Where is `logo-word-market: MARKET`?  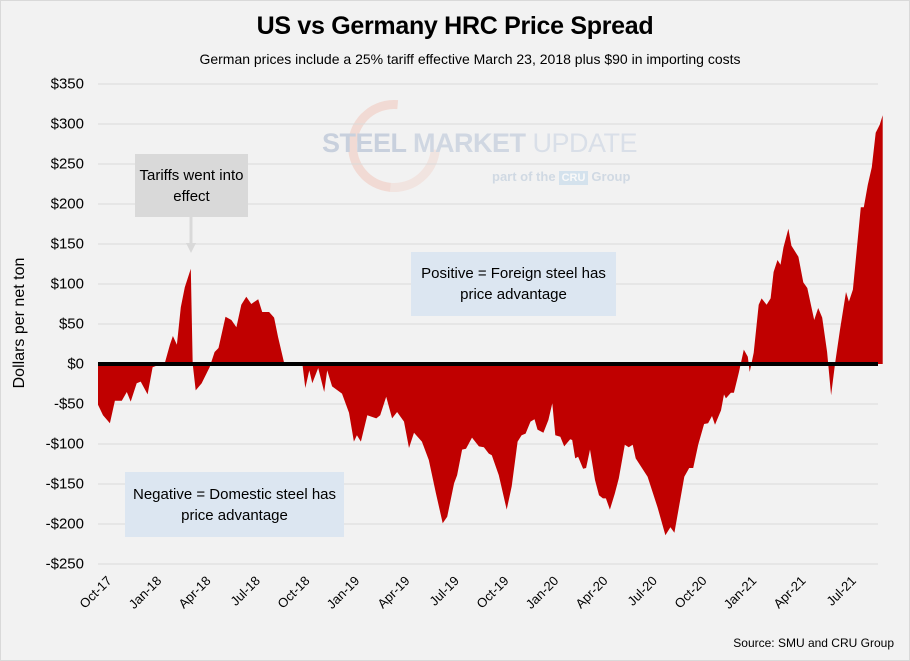 logo-word-market: MARKET is located at coordinates (473, 143).